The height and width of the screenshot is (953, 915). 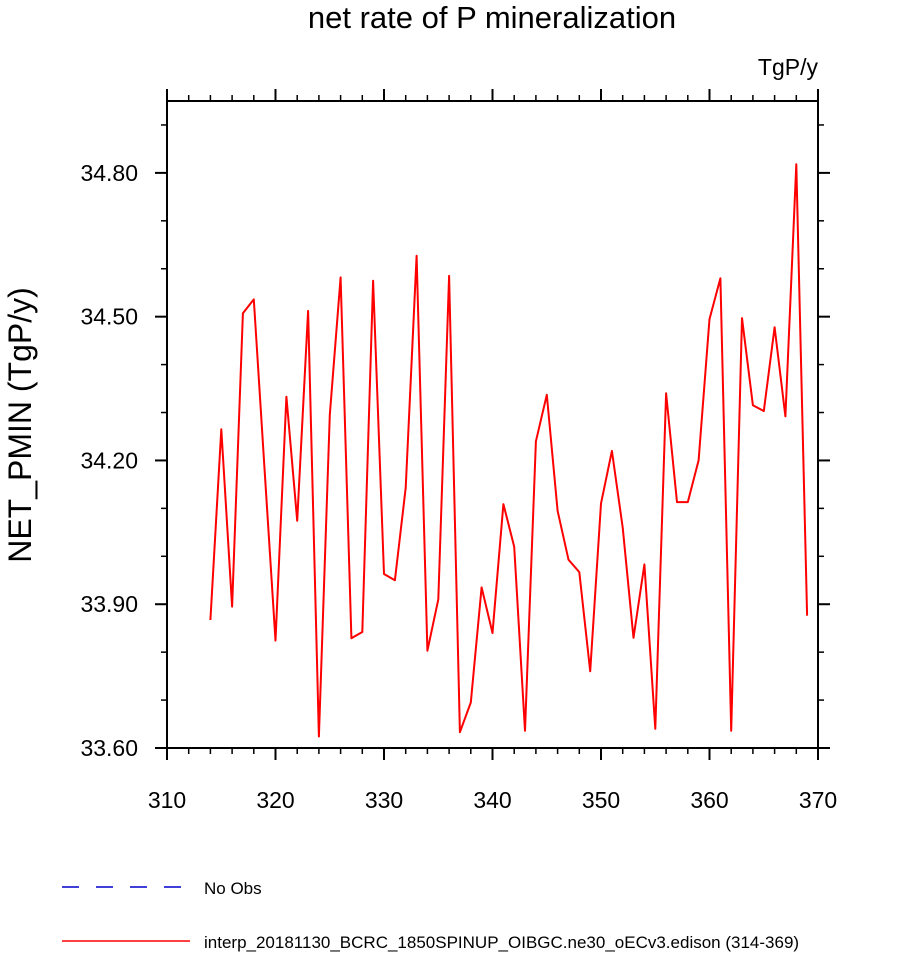 What do you see at coordinates (109, 173) in the screenshot?
I see `y-tick-label: 34.80` at bounding box center [109, 173].